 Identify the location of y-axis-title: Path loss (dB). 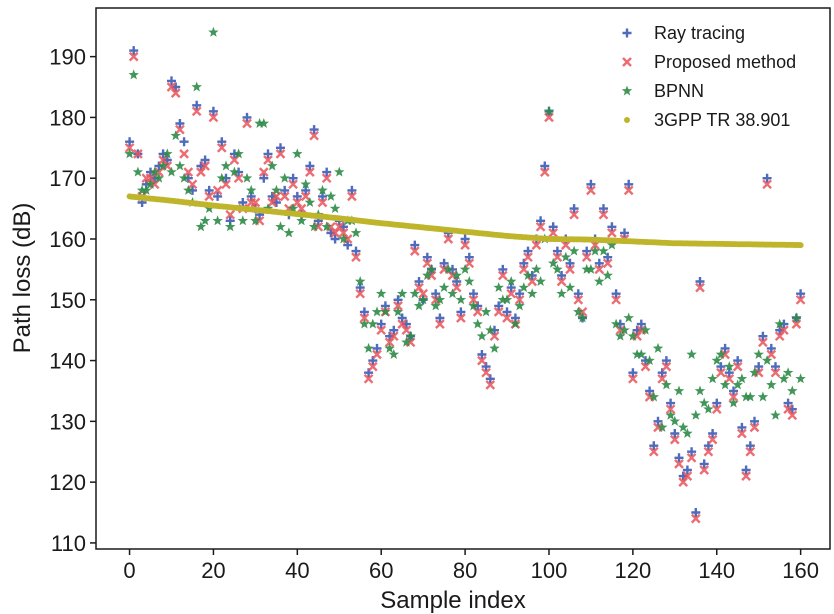
(22, 278).